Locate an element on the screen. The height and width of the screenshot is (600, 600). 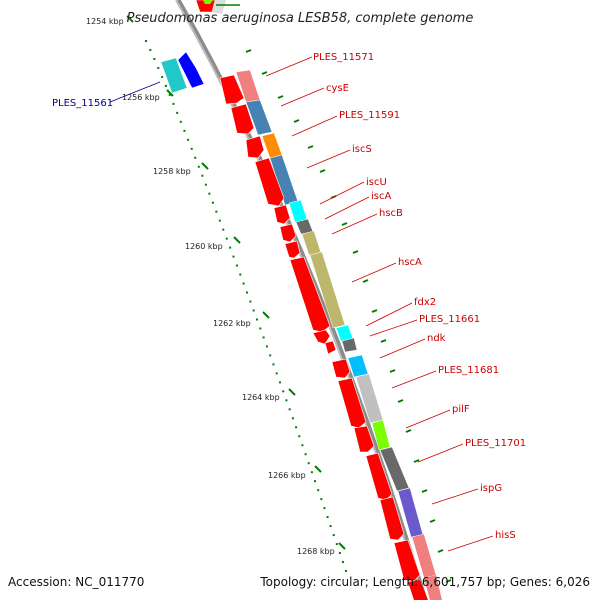
gene-label: cysE is located at coordinates (337, 88).